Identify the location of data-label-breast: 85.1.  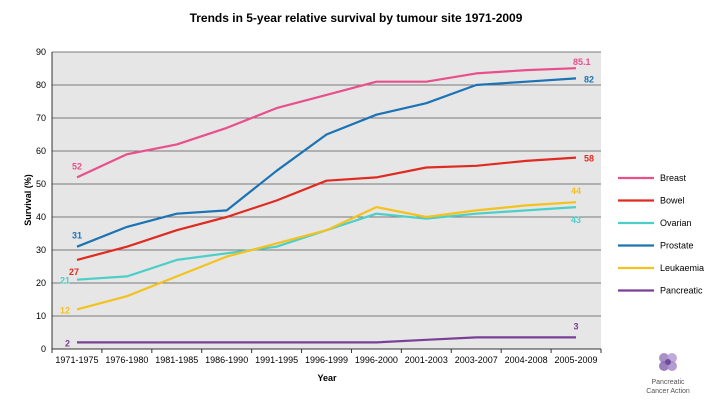
(582, 62).